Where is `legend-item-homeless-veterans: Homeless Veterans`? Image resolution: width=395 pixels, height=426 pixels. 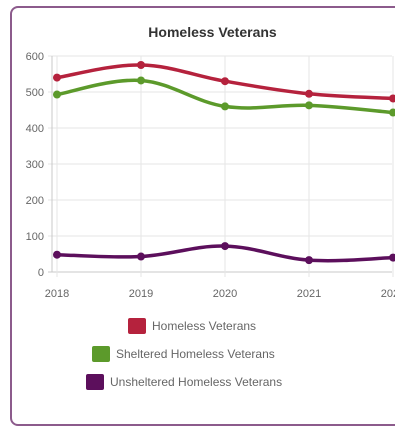
legend-item-homeless-veterans: Homeless Veterans is located at coordinates (192, 326).